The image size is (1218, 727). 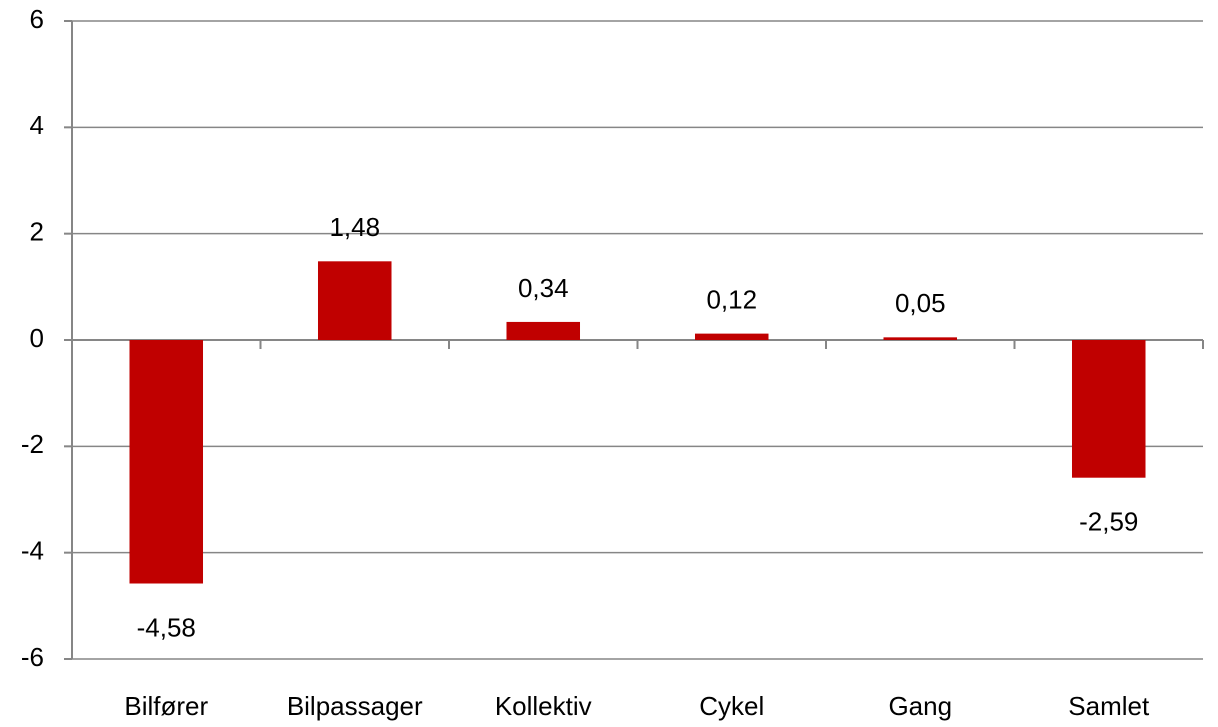 I want to click on y-tick-label: 0, so click(x=37, y=338).